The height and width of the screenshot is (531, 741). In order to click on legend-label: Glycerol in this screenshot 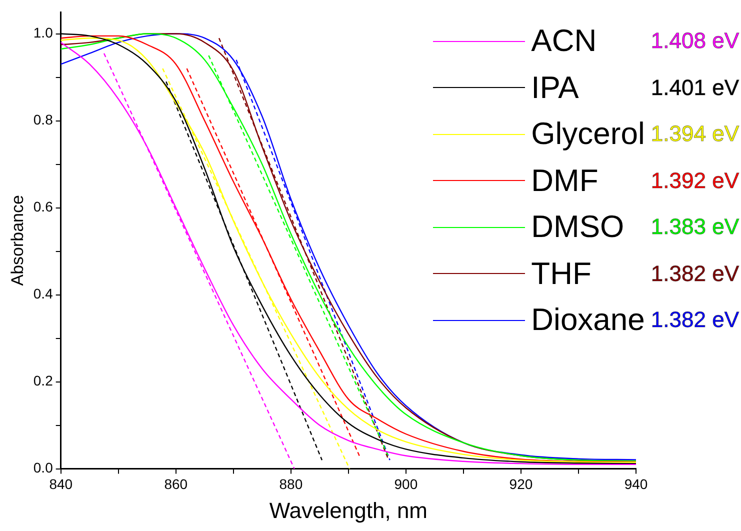, I will do `click(588, 134)`.